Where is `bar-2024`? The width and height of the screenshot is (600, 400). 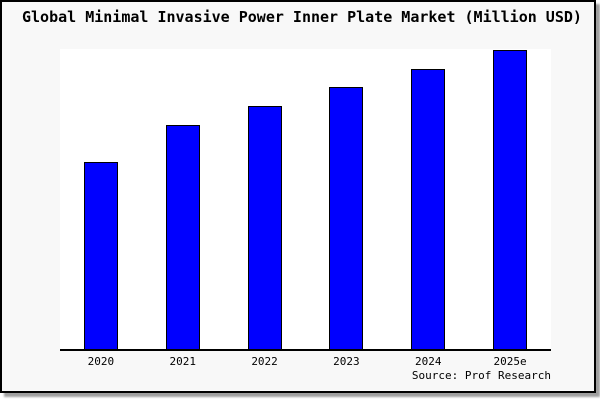 bar-2024 is located at coordinates (428, 208).